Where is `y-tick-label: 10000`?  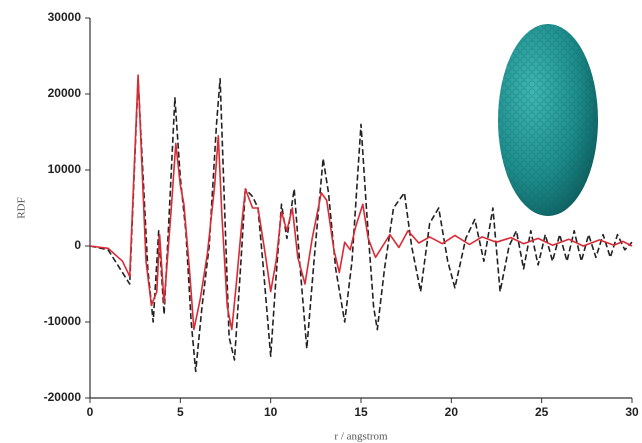 y-tick-label: 10000 is located at coordinates (65, 169).